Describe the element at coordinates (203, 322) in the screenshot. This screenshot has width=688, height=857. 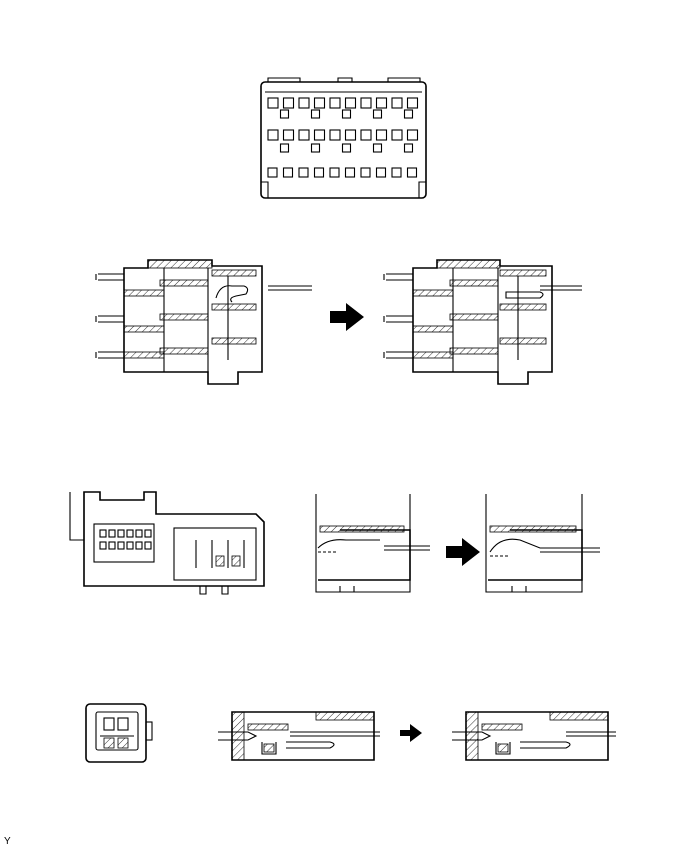
I see `connector-section-before` at that location.